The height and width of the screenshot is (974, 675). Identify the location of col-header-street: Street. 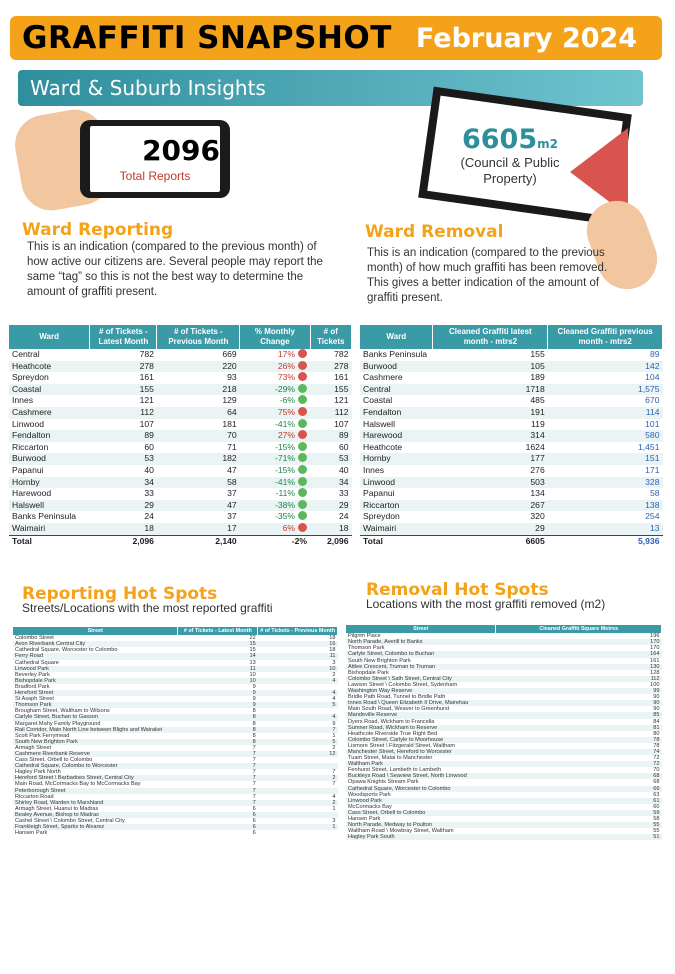
(421, 629).